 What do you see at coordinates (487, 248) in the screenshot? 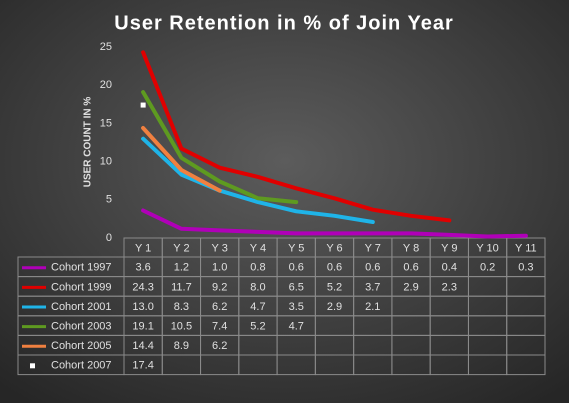
I see `x-tick-label: Y 10` at bounding box center [487, 248].